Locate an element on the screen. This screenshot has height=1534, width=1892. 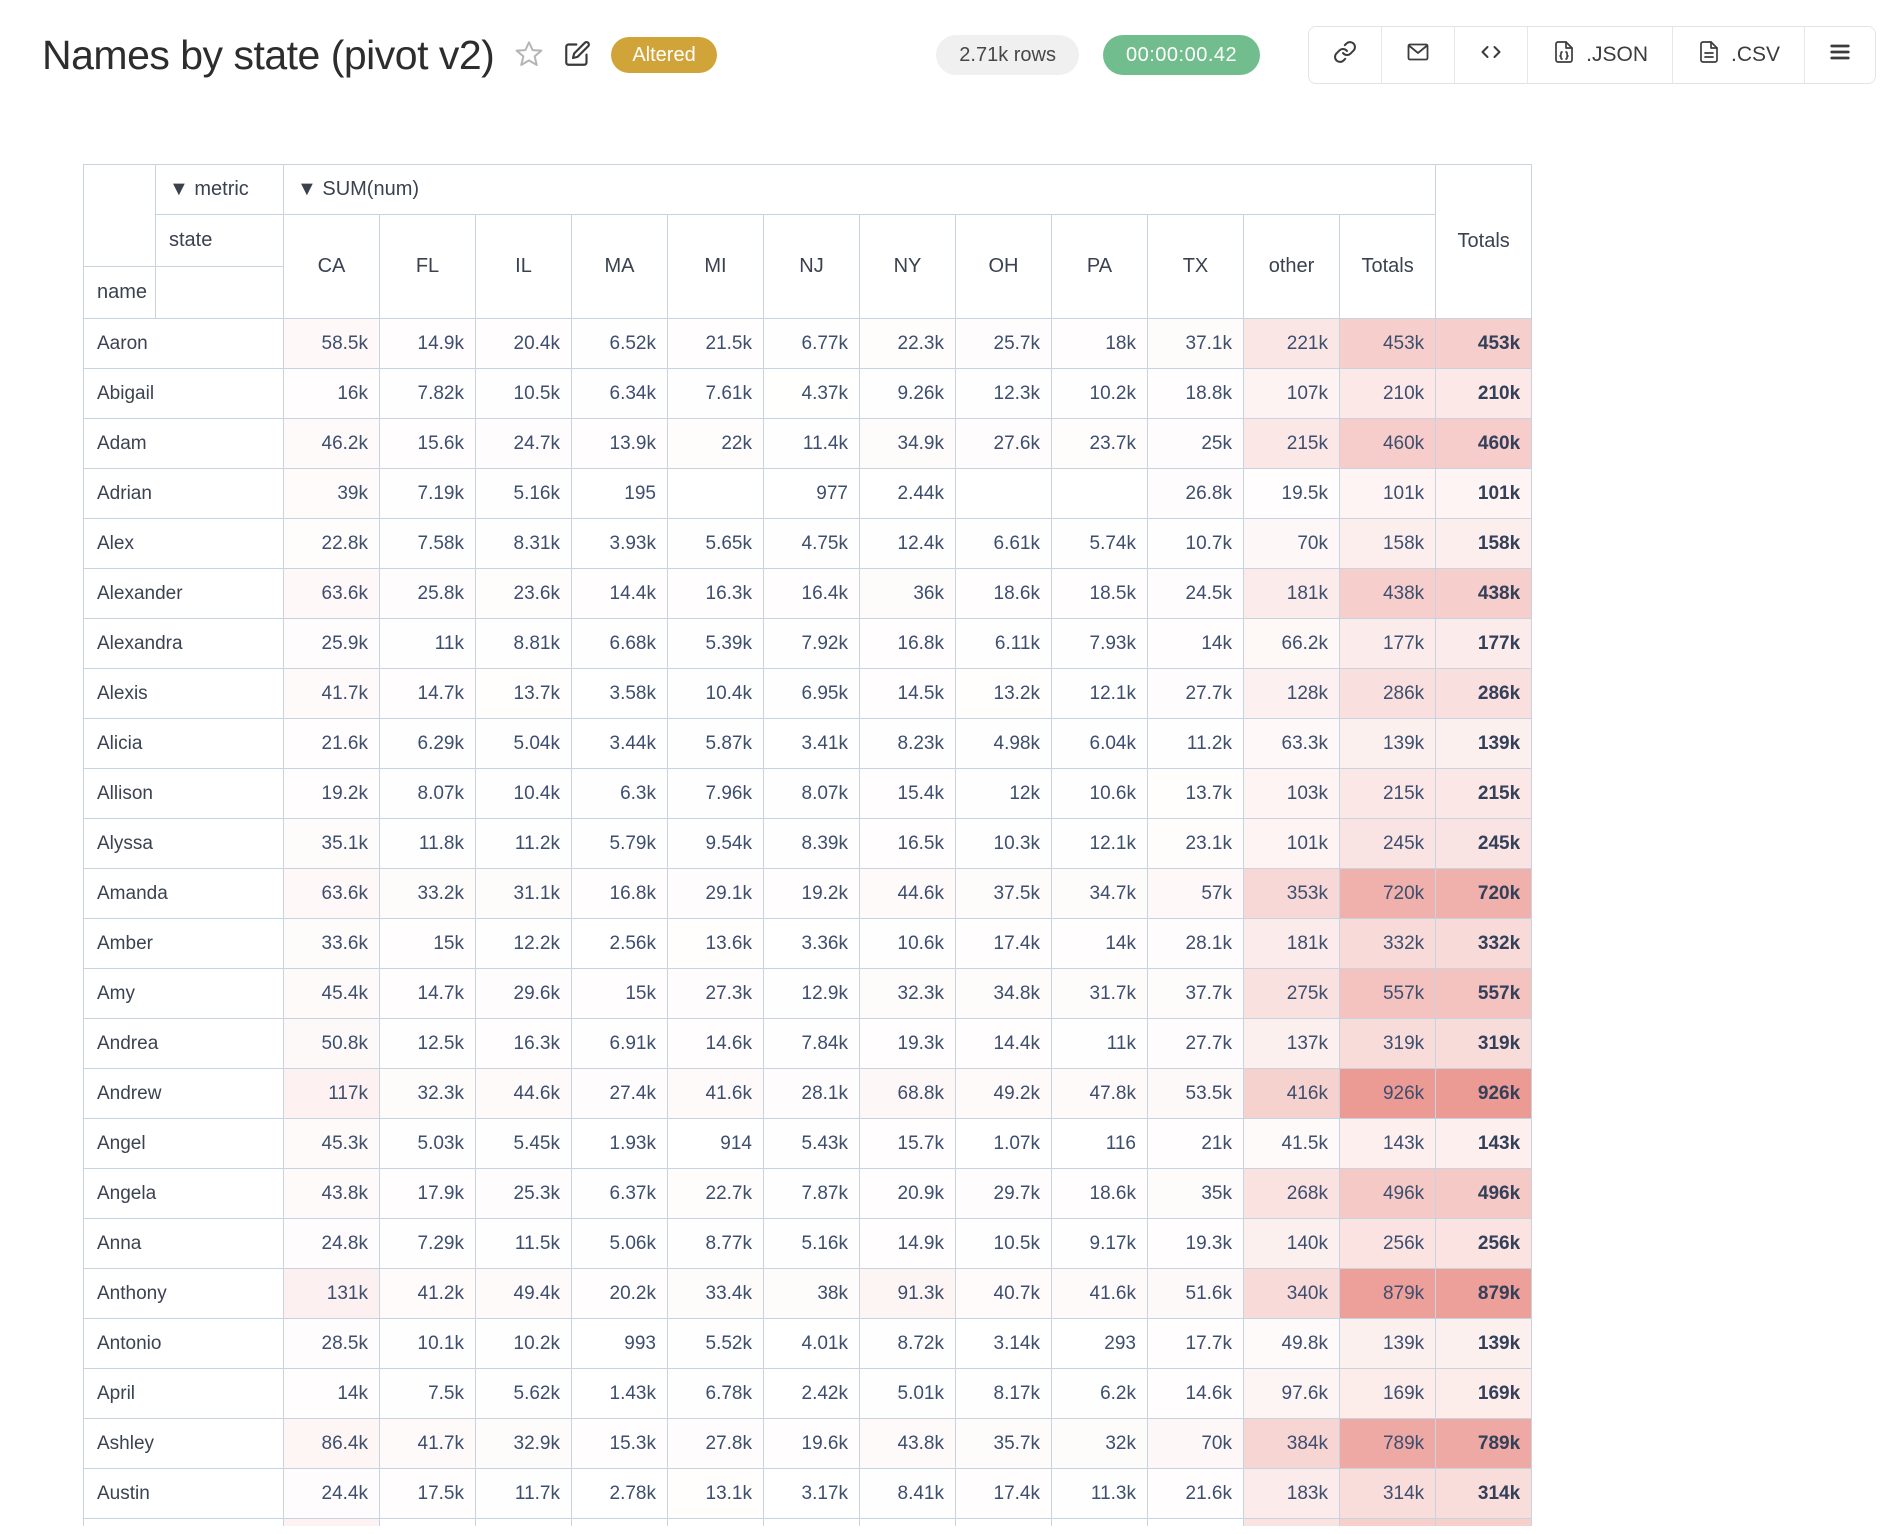
value-cell: 9.26k is located at coordinates (907, 393).